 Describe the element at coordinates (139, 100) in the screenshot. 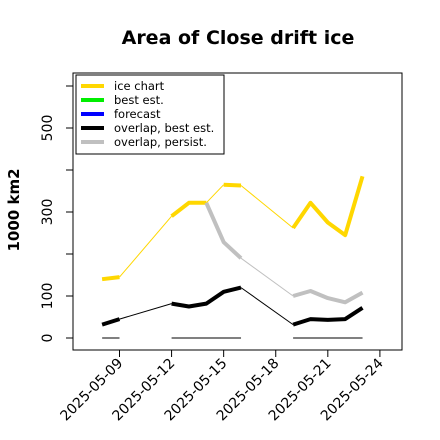

I see `legend-label-1: best est.` at that location.